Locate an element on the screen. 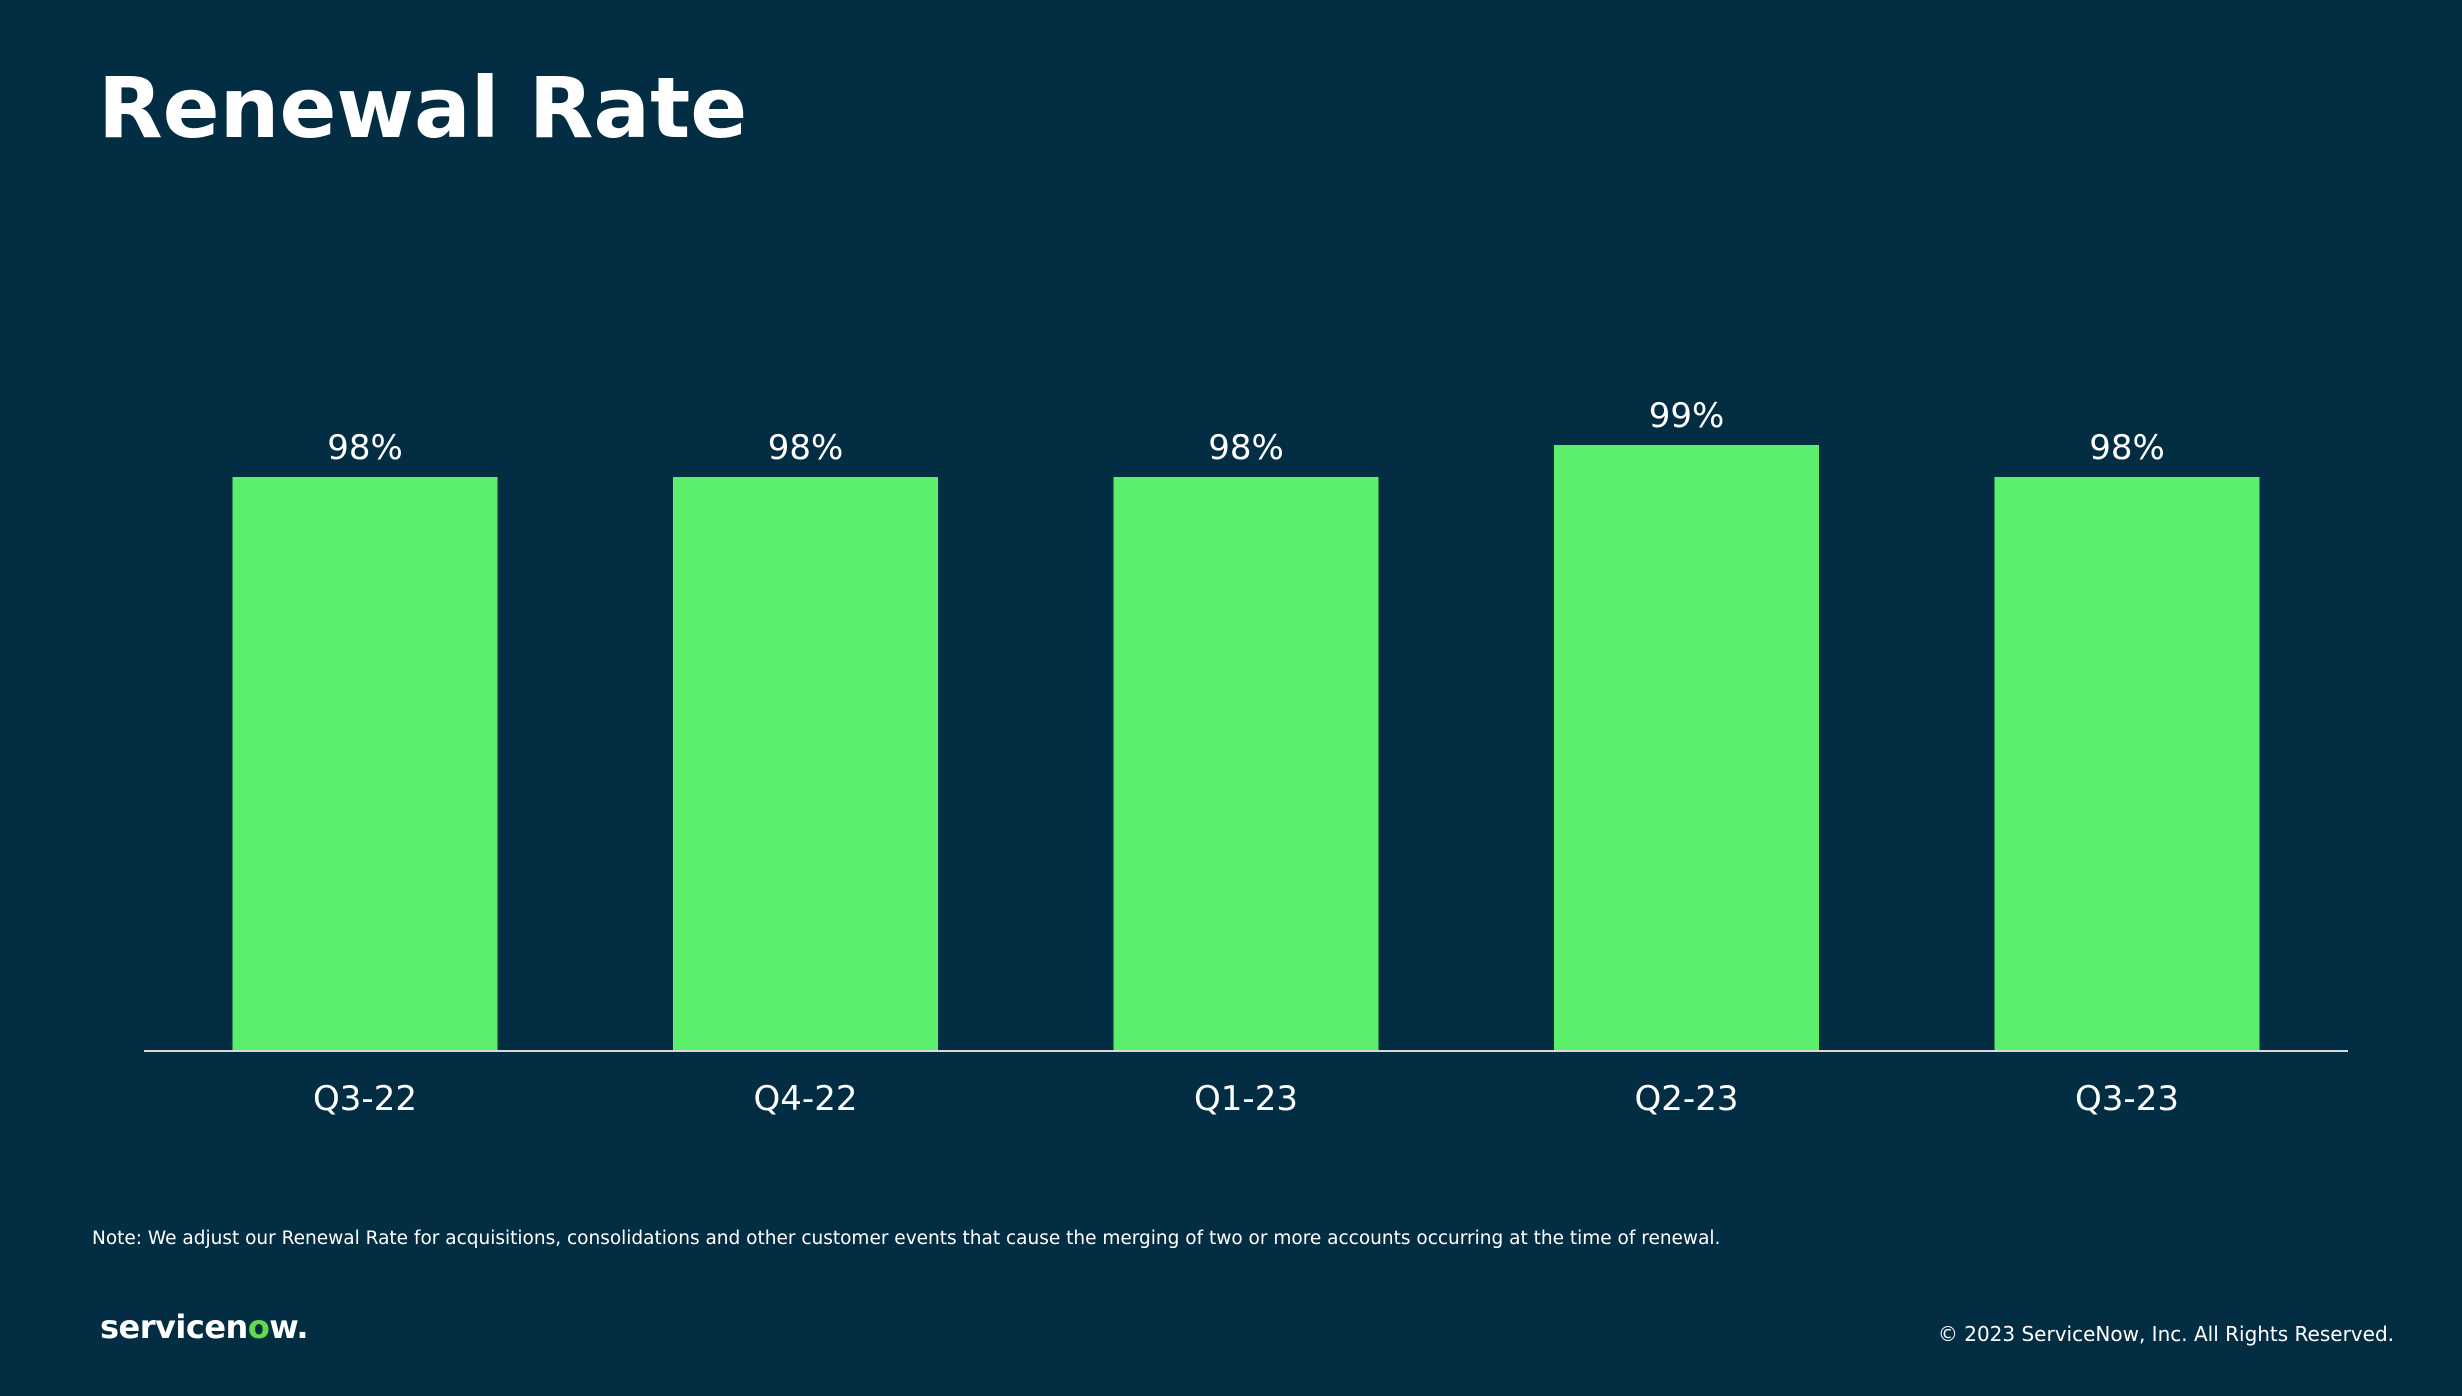  page-title: Renewal Rate is located at coordinates (423, 108).